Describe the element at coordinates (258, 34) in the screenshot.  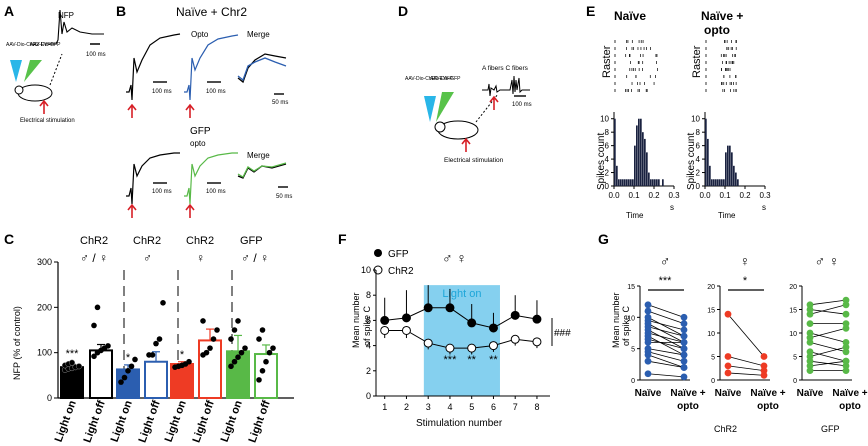
I see `label-merge-top: Merge` at that location.